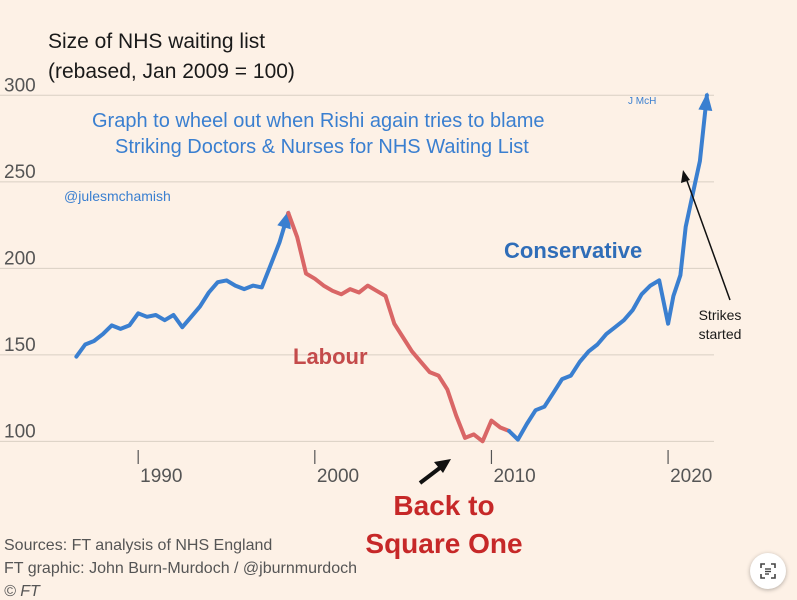 The image size is (797, 600). I want to click on x-axis-ticks: 1990 2000 2010 2020, so click(424, 468).